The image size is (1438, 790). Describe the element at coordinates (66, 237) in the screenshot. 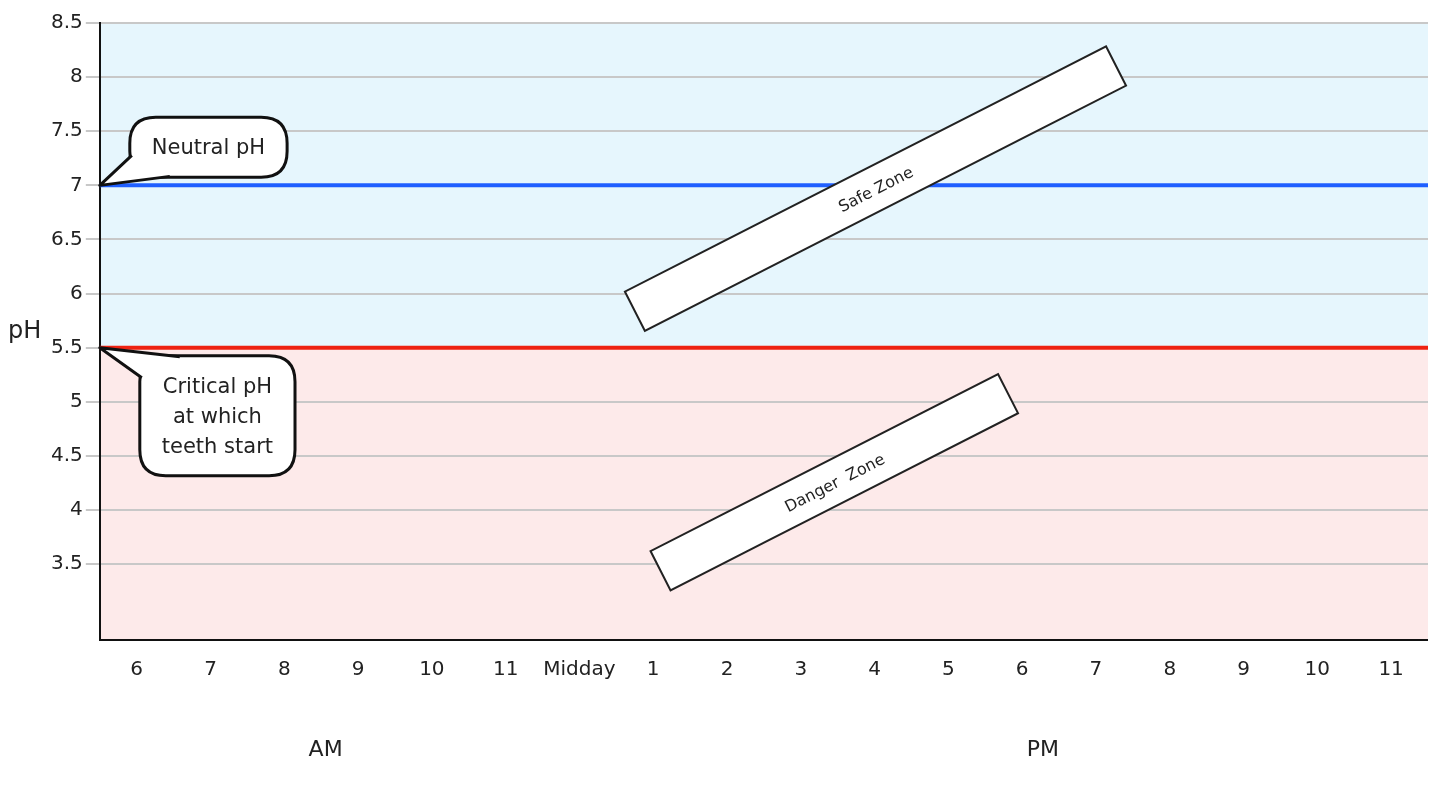

I see `y-tick-label: 6.5` at that location.